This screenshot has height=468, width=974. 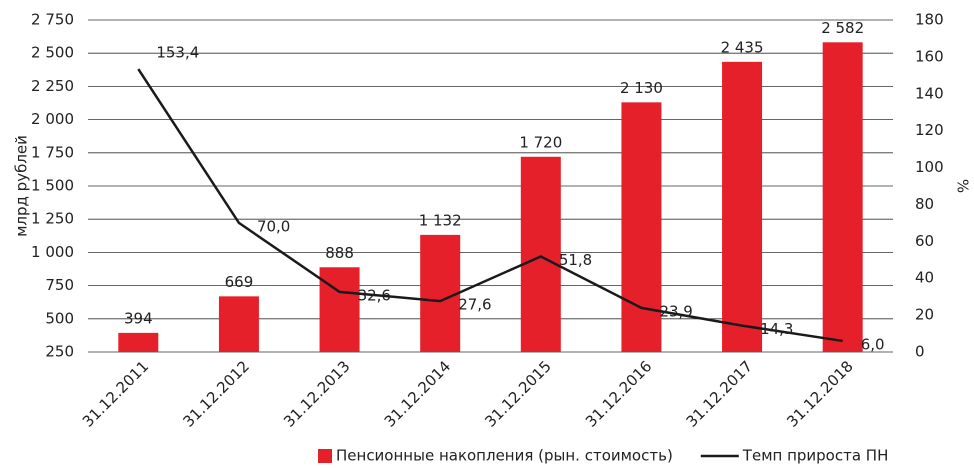 I want to click on y-tick-label: 1 000, so click(x=52, y=252).